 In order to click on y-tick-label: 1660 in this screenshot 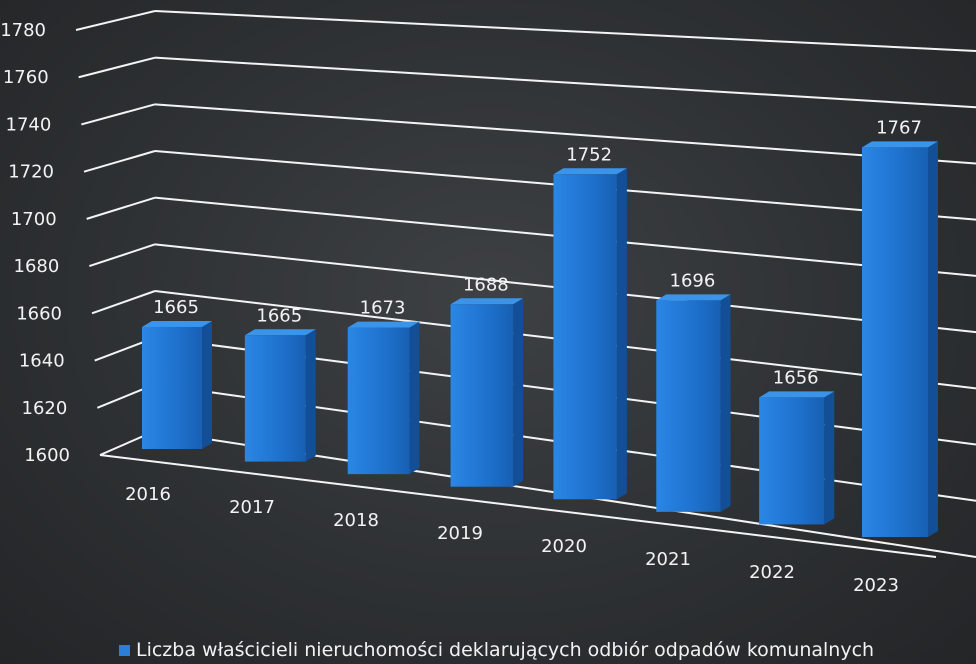, I will do `click(39, 313)`.